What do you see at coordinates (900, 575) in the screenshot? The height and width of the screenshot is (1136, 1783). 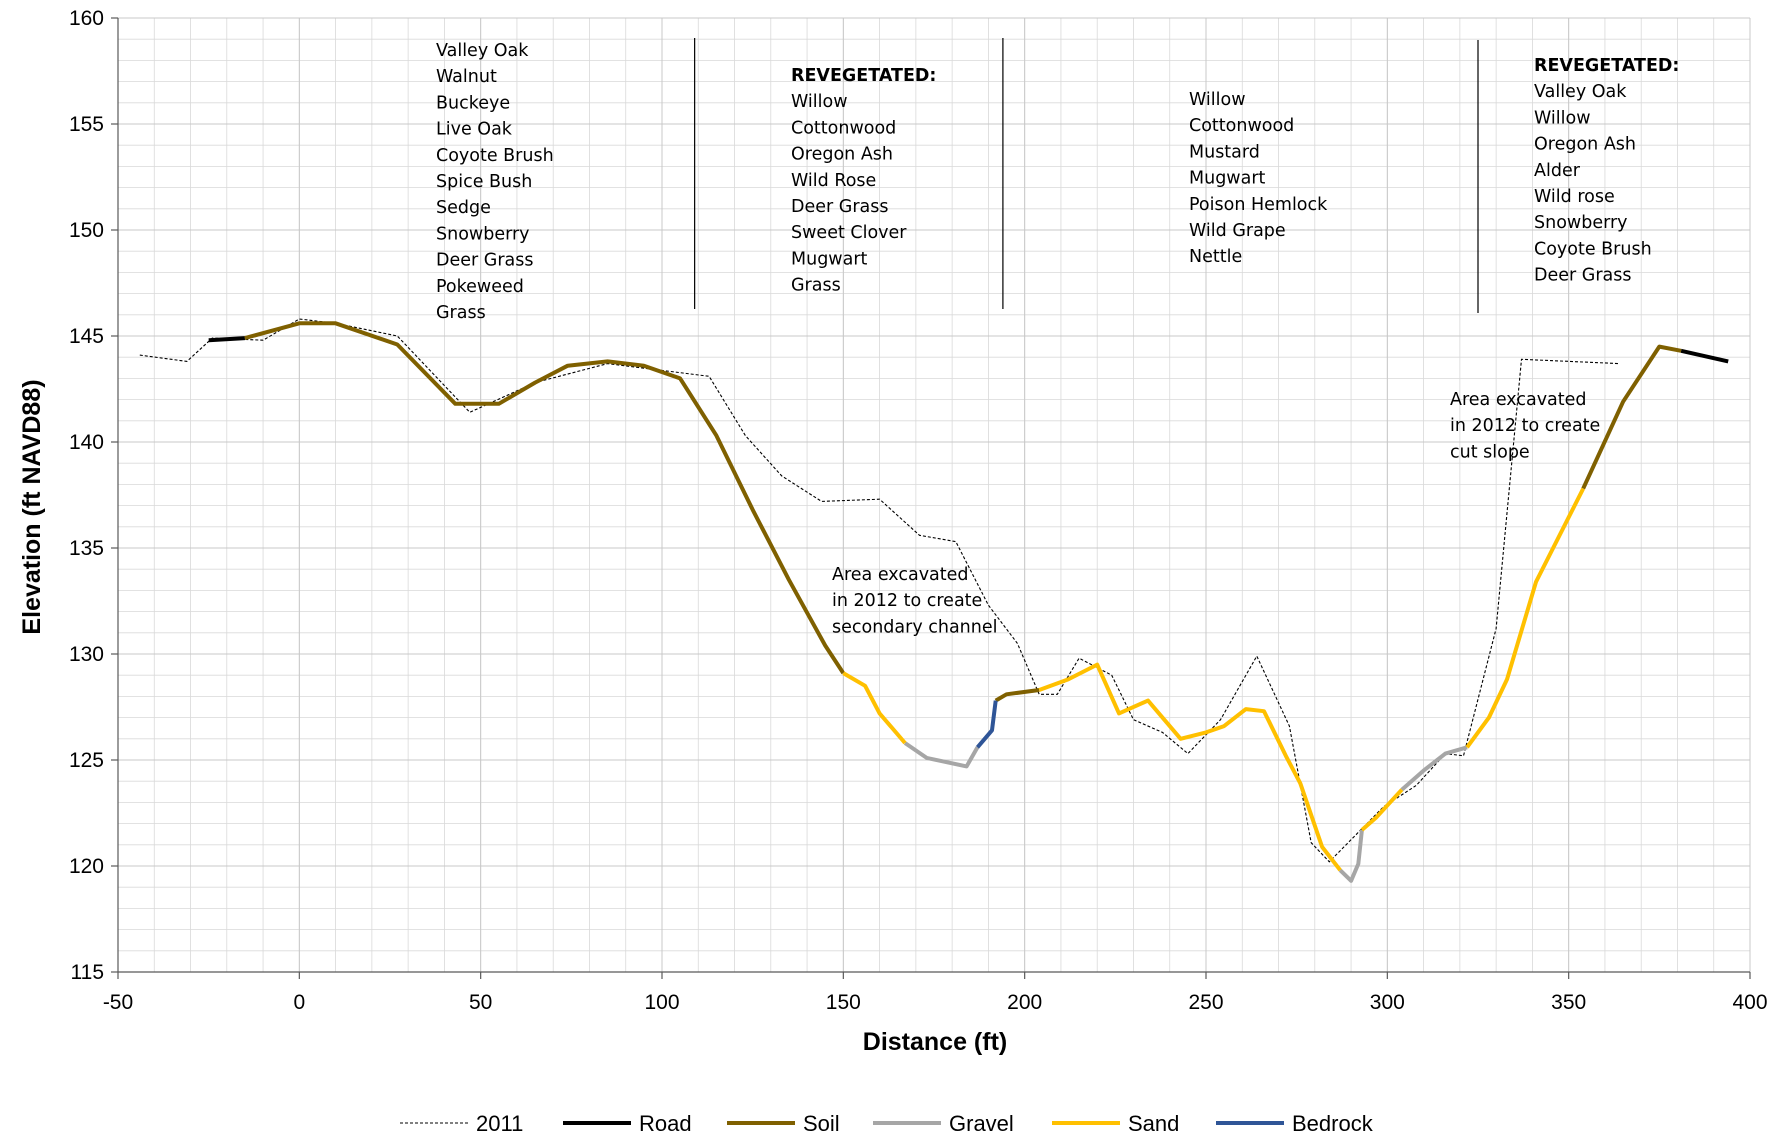 I see `excavation-note-1-line: Area excavated` at bounding box center [900, 575].